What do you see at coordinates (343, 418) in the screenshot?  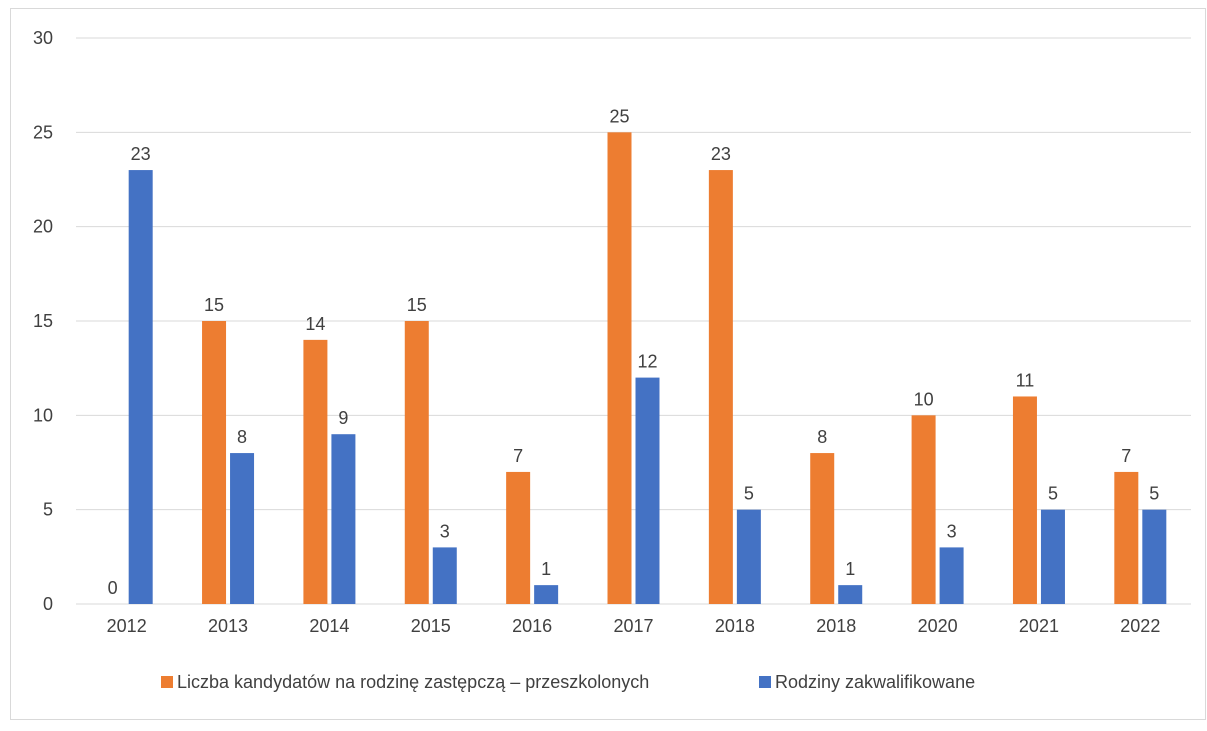 I see `data-label: 9` at bounding box center [343, 418].